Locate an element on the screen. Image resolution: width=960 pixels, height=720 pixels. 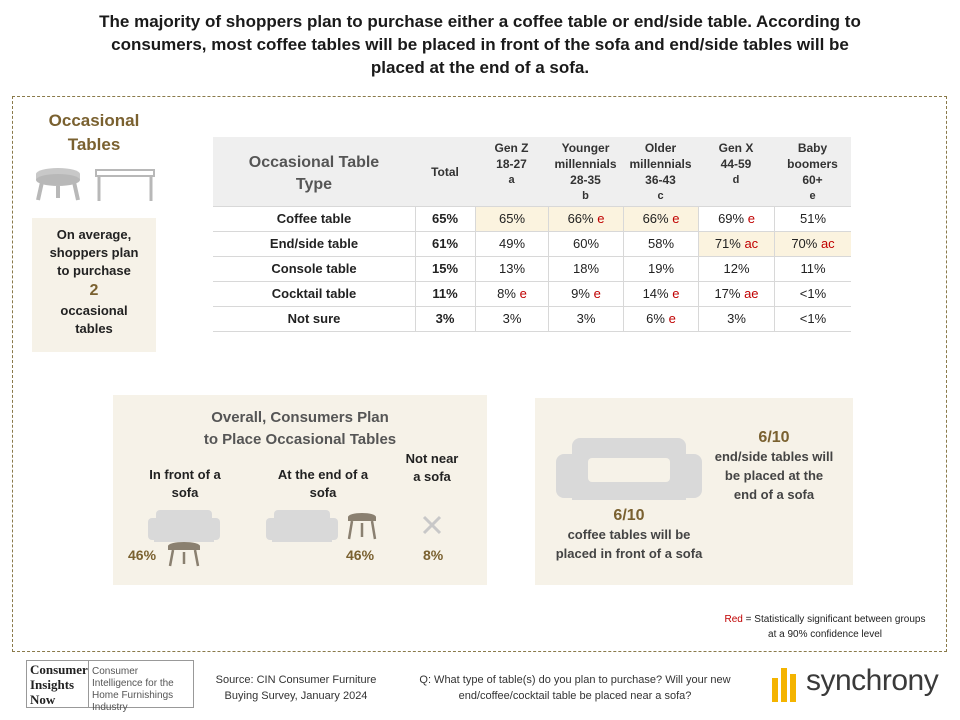
column-header-total: Total is located at coordinates (445, 172).